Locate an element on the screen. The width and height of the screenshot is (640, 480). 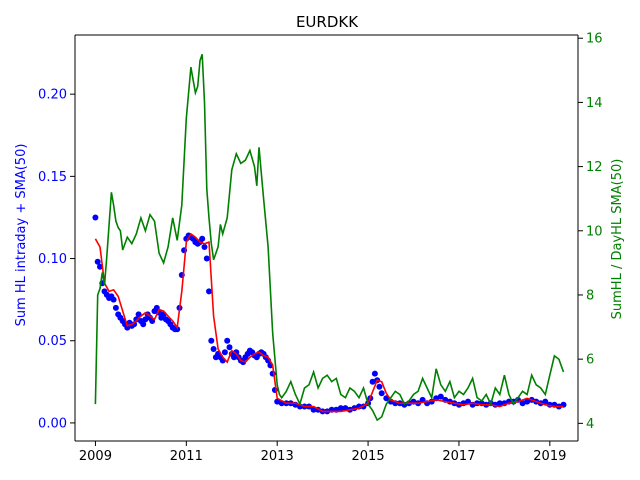
right-tick-label: 14 is located at coordinates (594, 103).